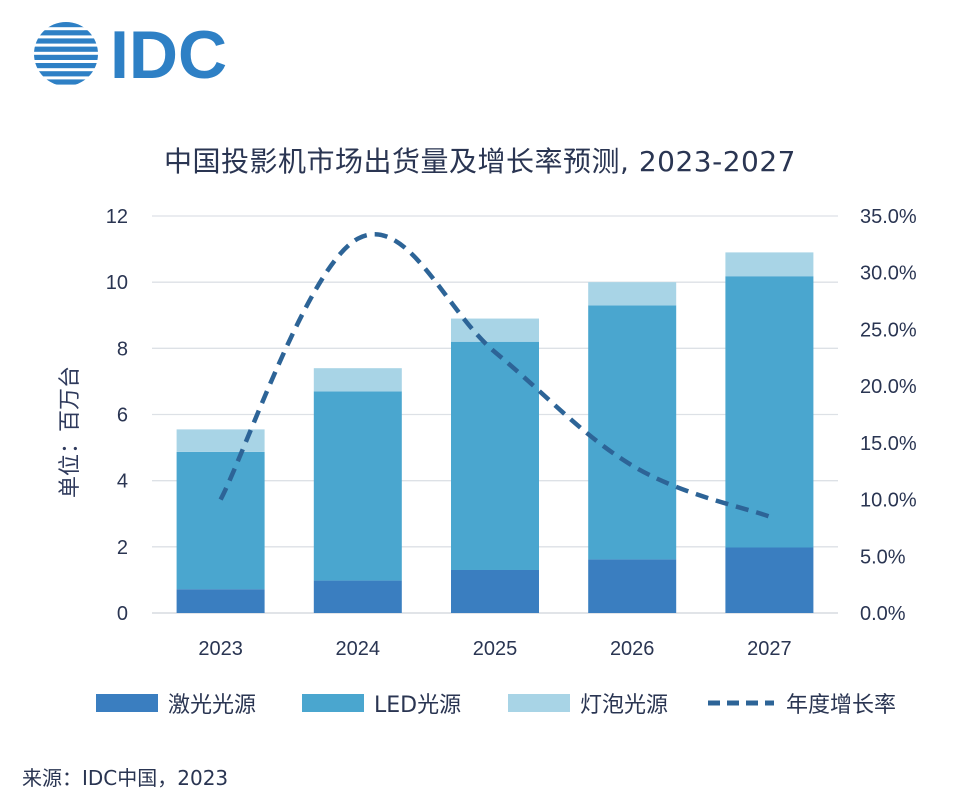 The width and height of the screenshot is (960, 799). Describe the element at coordinates (122, 416) in the screenshot. I see `y-tick-label: 6` at that location.